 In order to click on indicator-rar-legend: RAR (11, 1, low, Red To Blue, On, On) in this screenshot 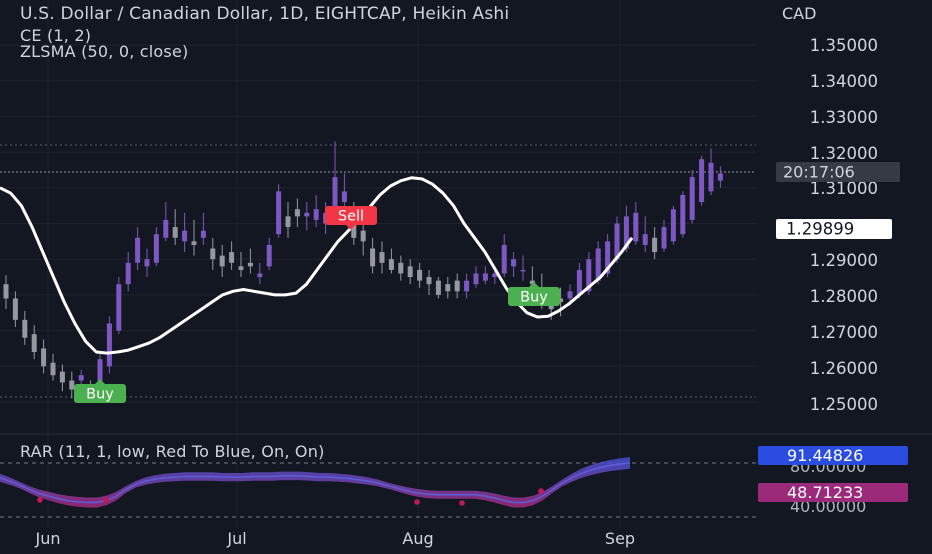, I will do `click(172, 451)`.